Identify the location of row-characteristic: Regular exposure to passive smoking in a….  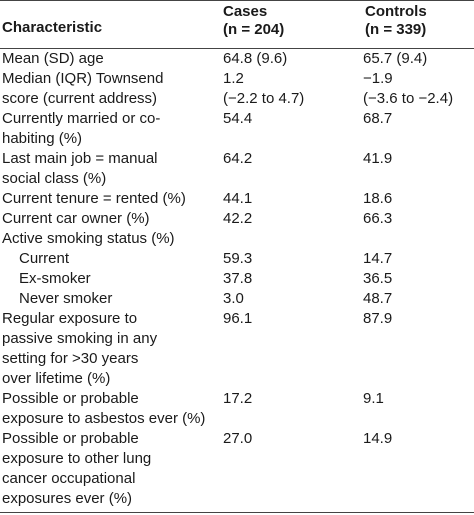
(80, 348).